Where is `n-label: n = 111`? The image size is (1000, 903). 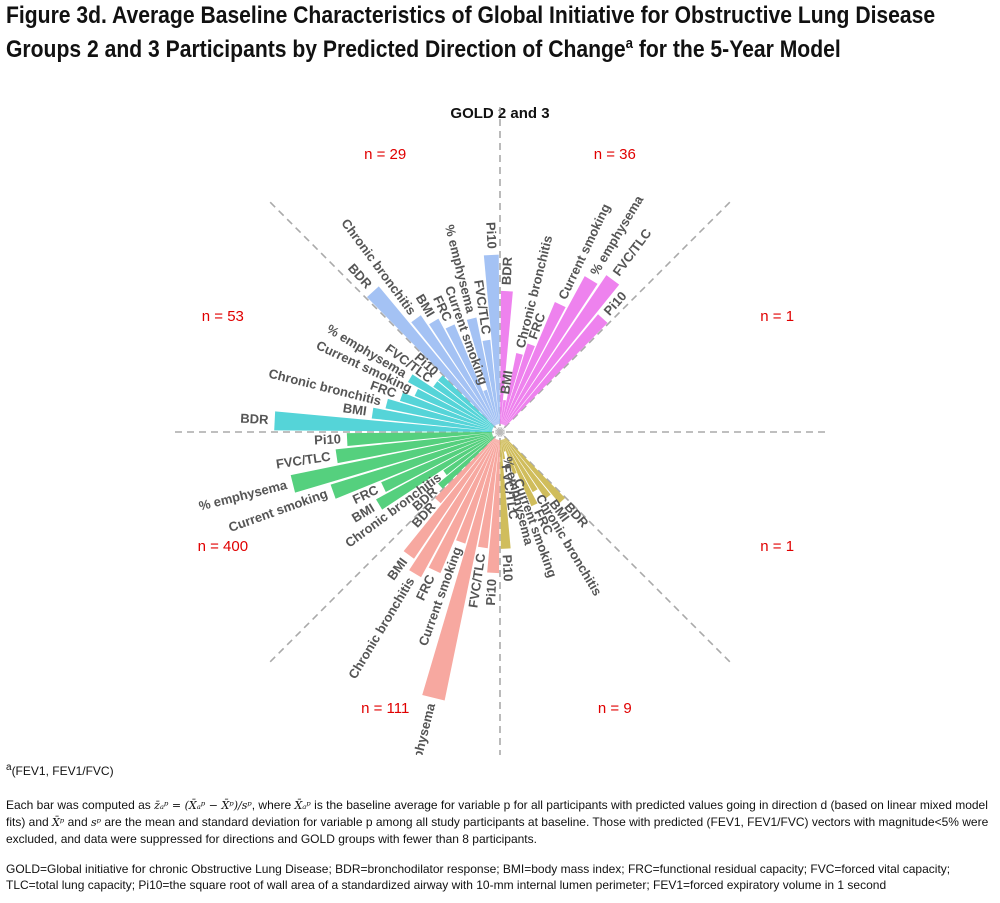
n-label: n = 111 is located at coordinates (385, 708).